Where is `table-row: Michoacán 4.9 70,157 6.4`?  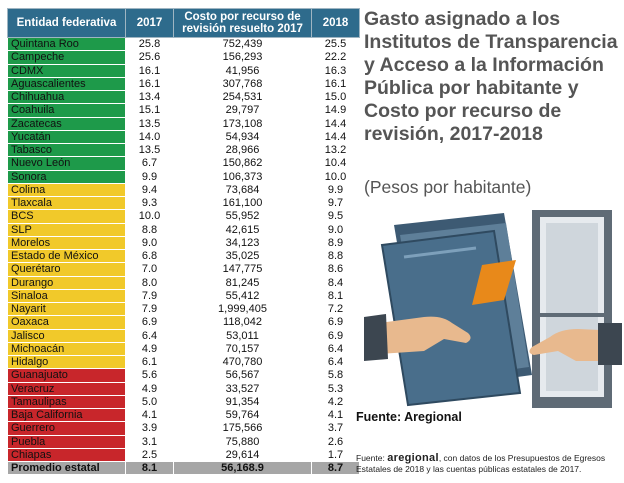 table-row: Michoacán 4.9 70,157 6.4 is located at coordinates (183, 349).